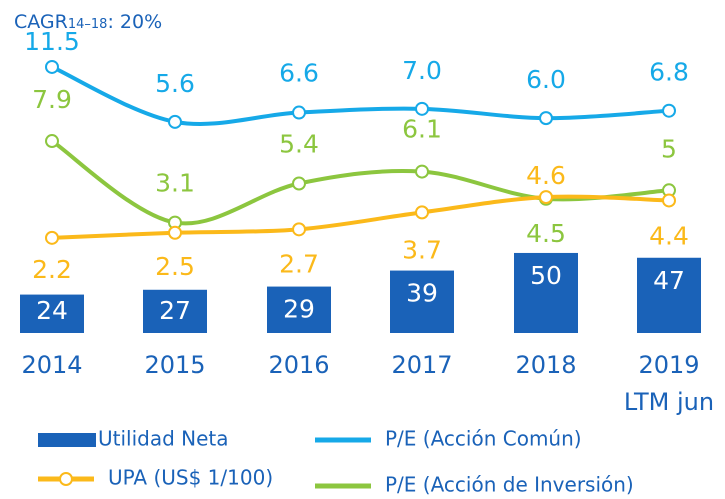 The height and width of the screenshot is (499, 725). What do you see at coordinates (190, 478) in the screenshot?
I see `legend-label: UPA (US$ 1/100)` at bounding box center [190, 478].